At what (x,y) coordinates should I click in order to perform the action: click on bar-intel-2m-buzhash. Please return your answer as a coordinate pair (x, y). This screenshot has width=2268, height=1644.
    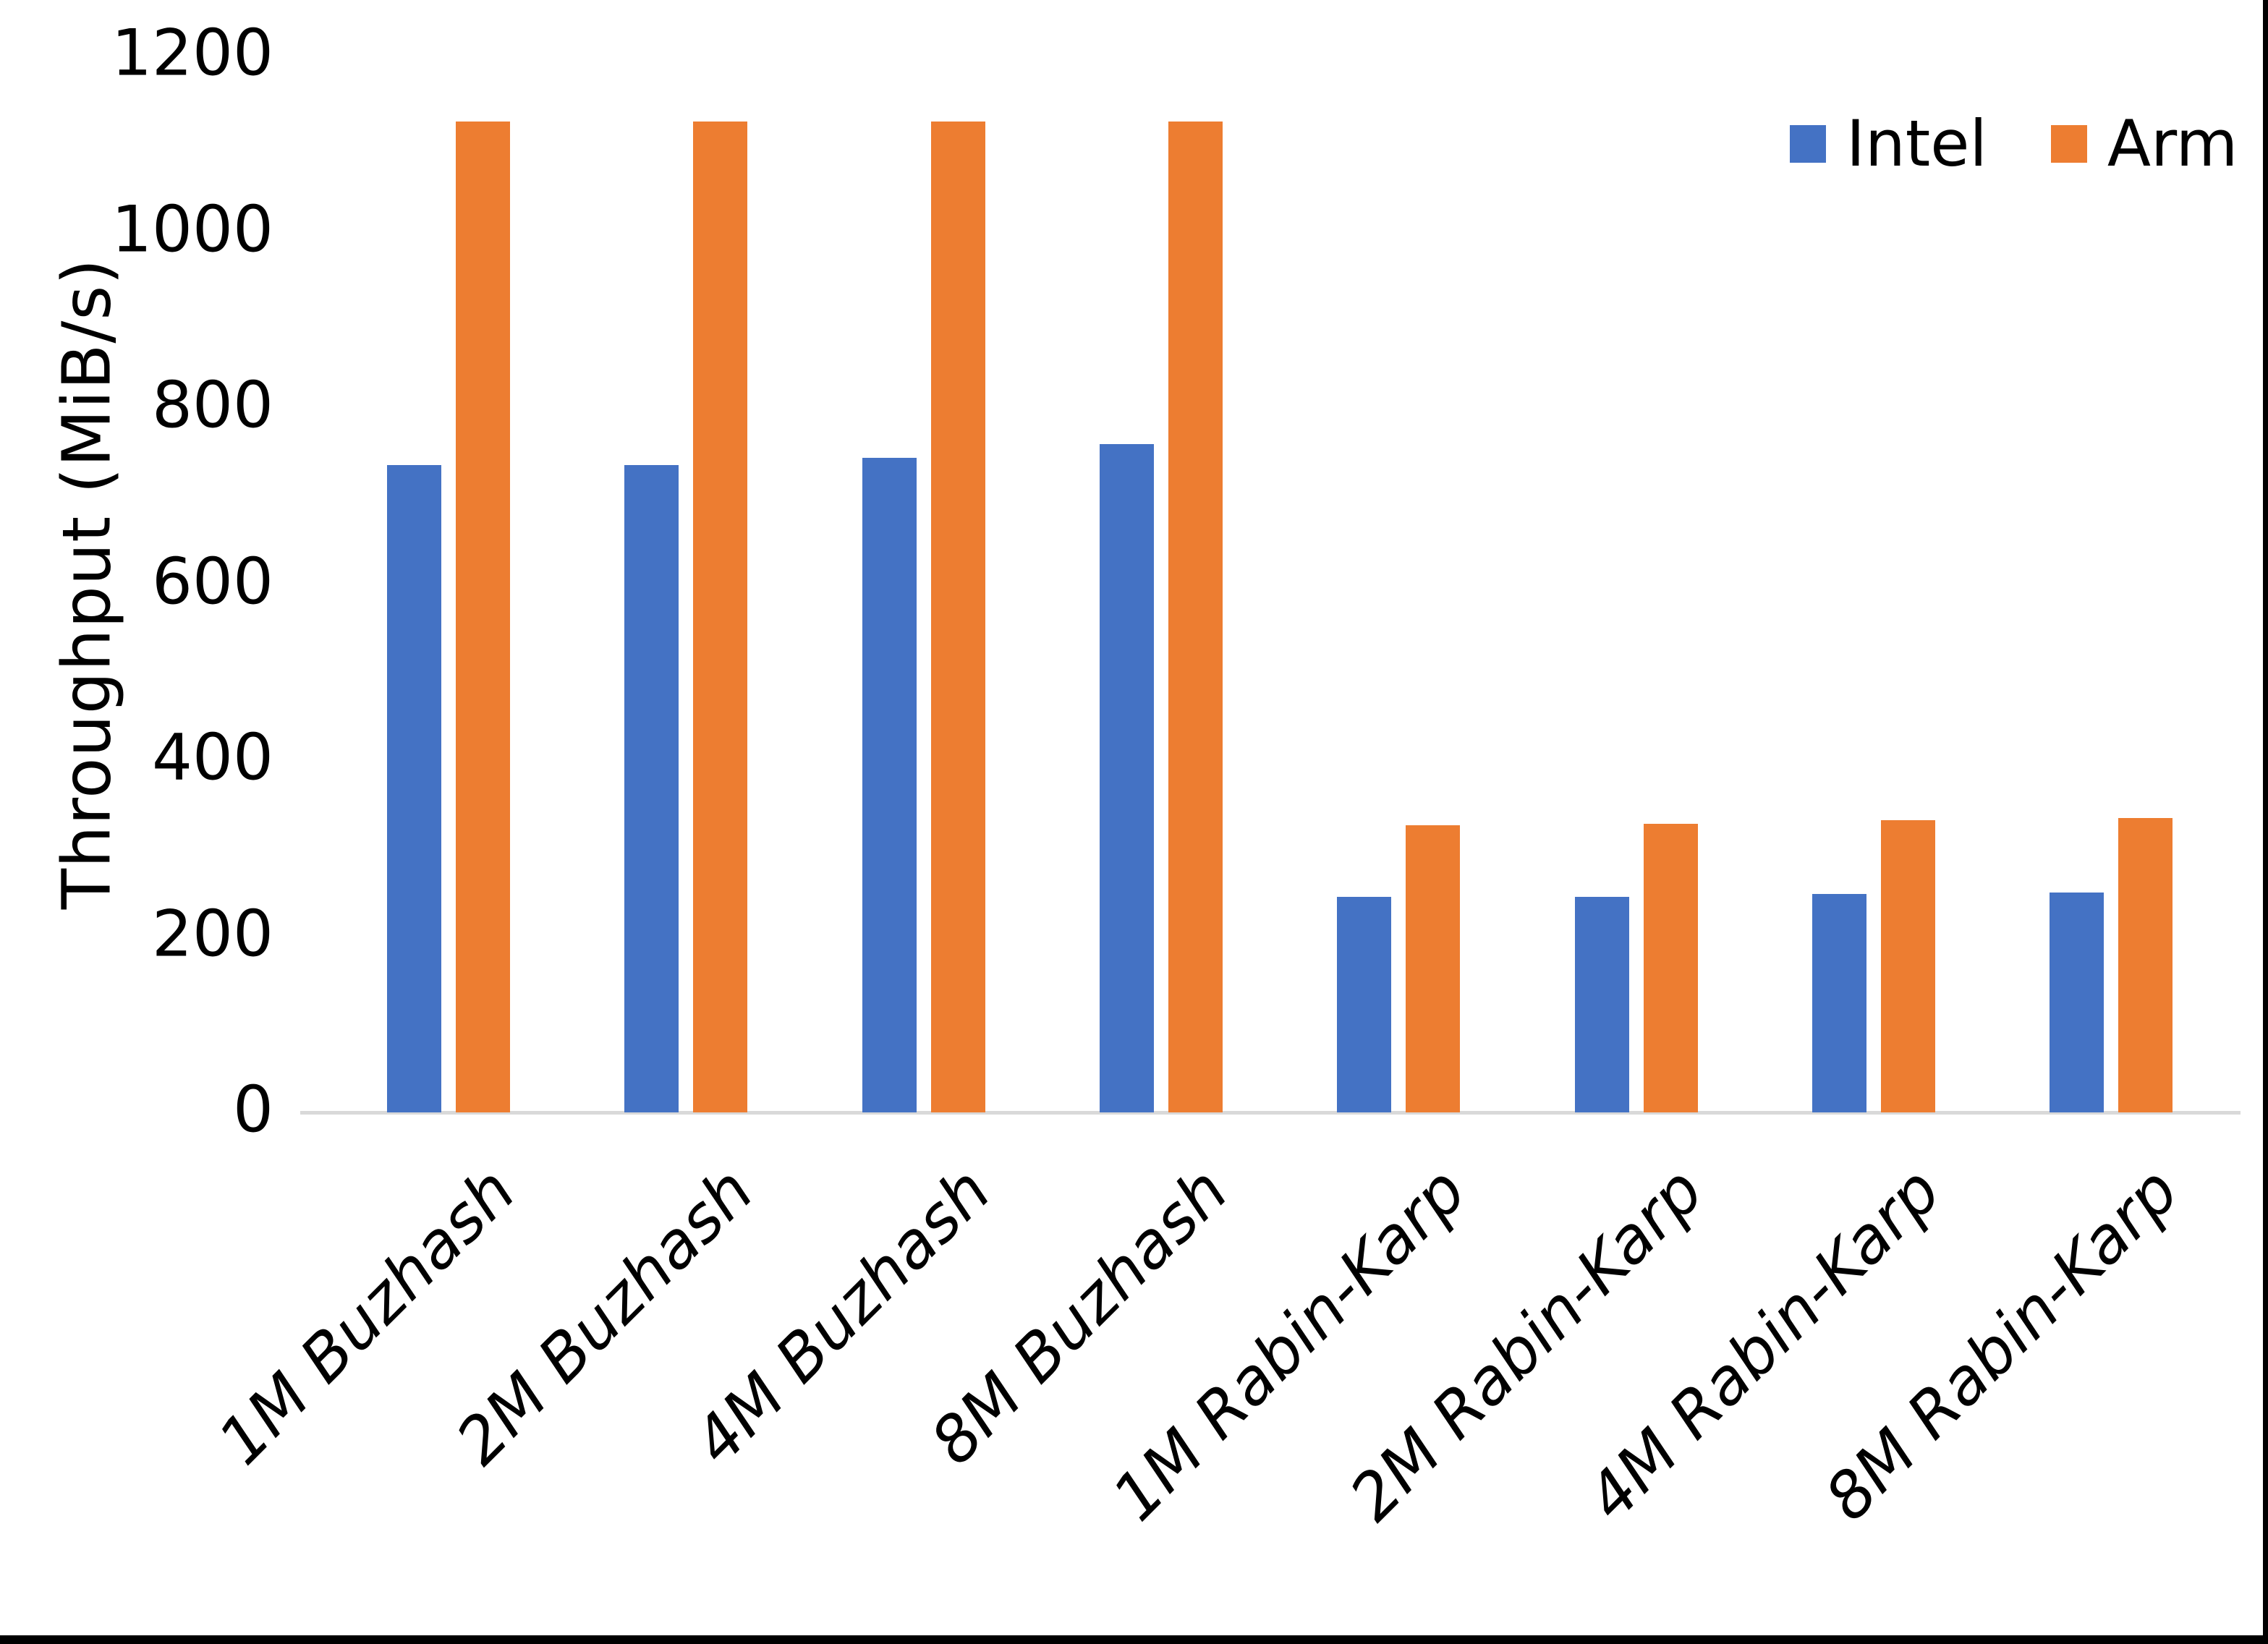
    Looking at the image, I should click on (651, 789).